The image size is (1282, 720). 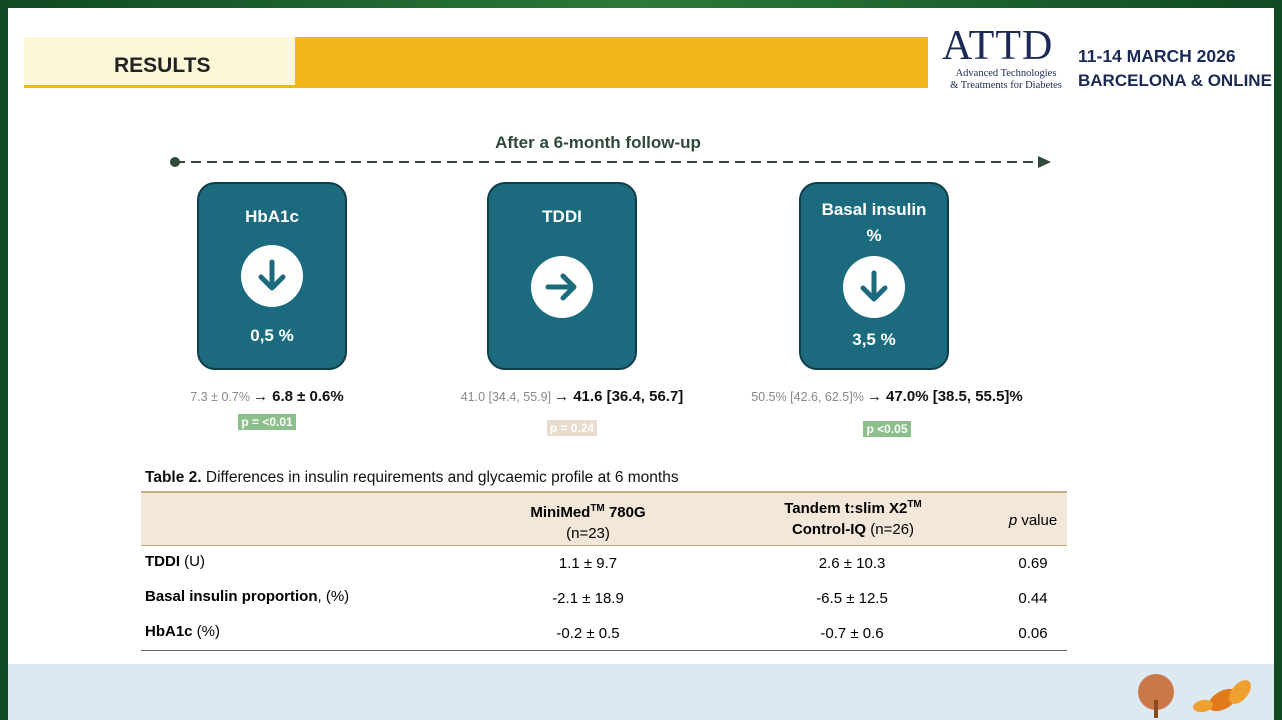 I want to click on tree-trunk, so click(x=1156, y=709).